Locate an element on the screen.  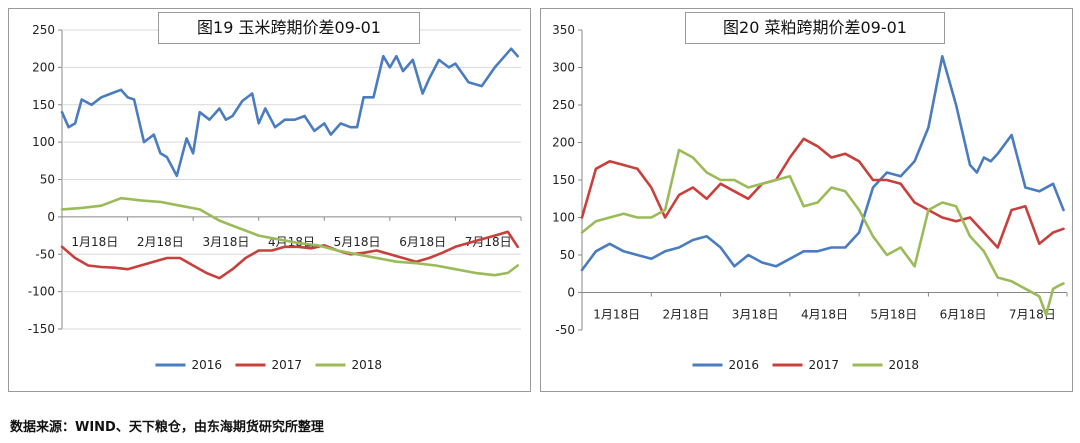
y-tick-label: -150 is located at coordinates (41, 329).